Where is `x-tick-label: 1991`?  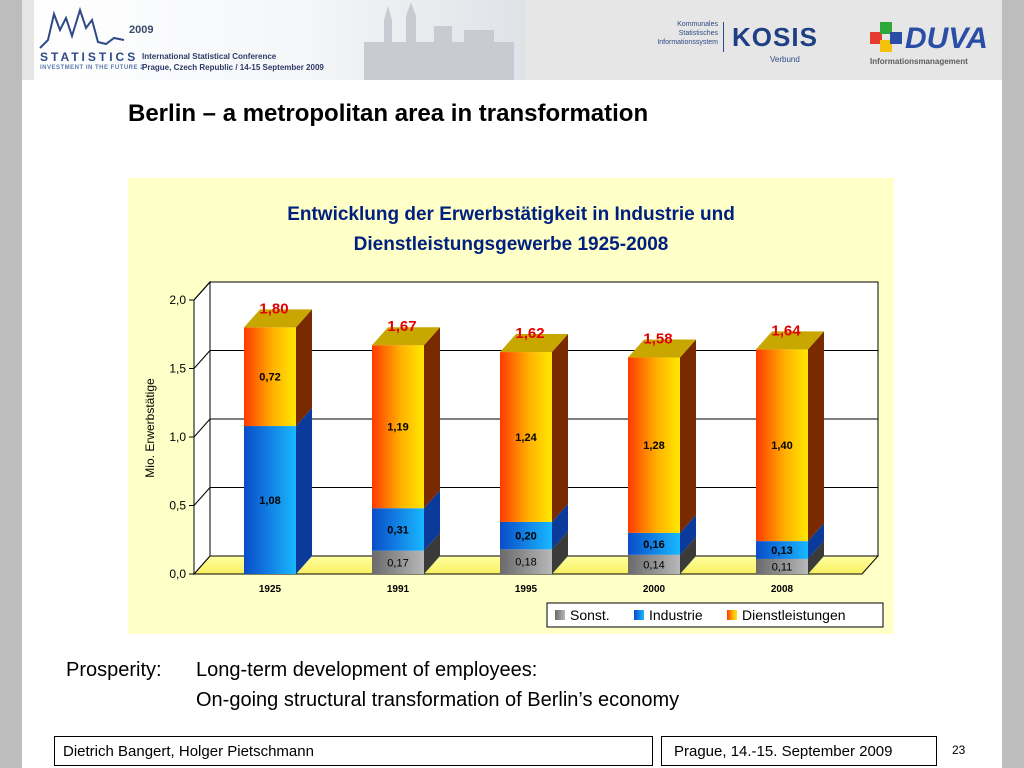
x-tick-label: 1991 is located at coordinates (398, 589).